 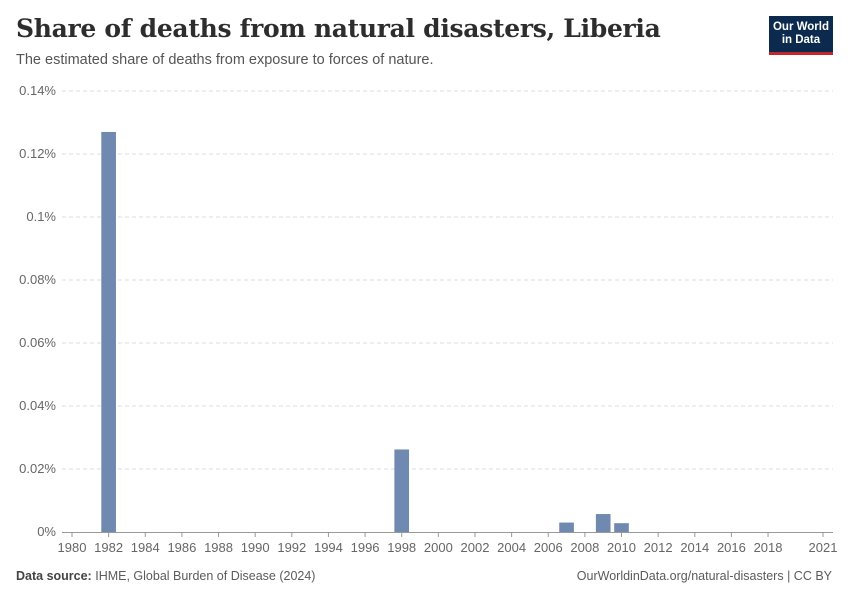 What do you see at coordinates (438, 547) in the screenshot?
I see `x-tick-label: 2000` at bounding box center [438, 547].